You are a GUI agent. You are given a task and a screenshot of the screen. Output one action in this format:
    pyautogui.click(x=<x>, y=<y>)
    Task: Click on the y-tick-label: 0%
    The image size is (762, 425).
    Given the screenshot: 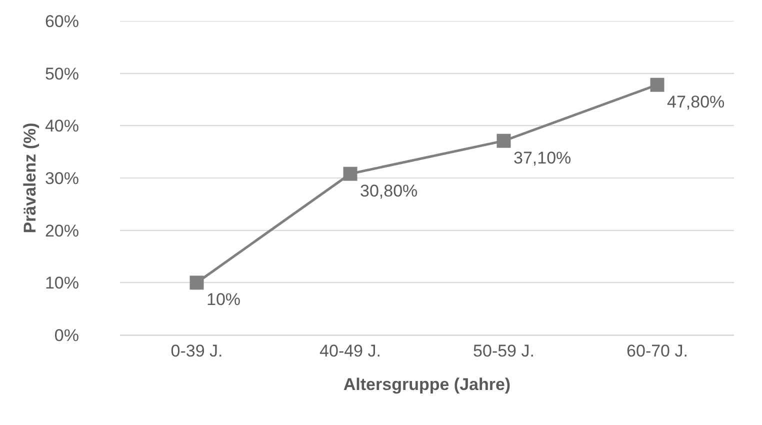 What is the action you would take?
    pyautogui.click(x=66, y=335)
    